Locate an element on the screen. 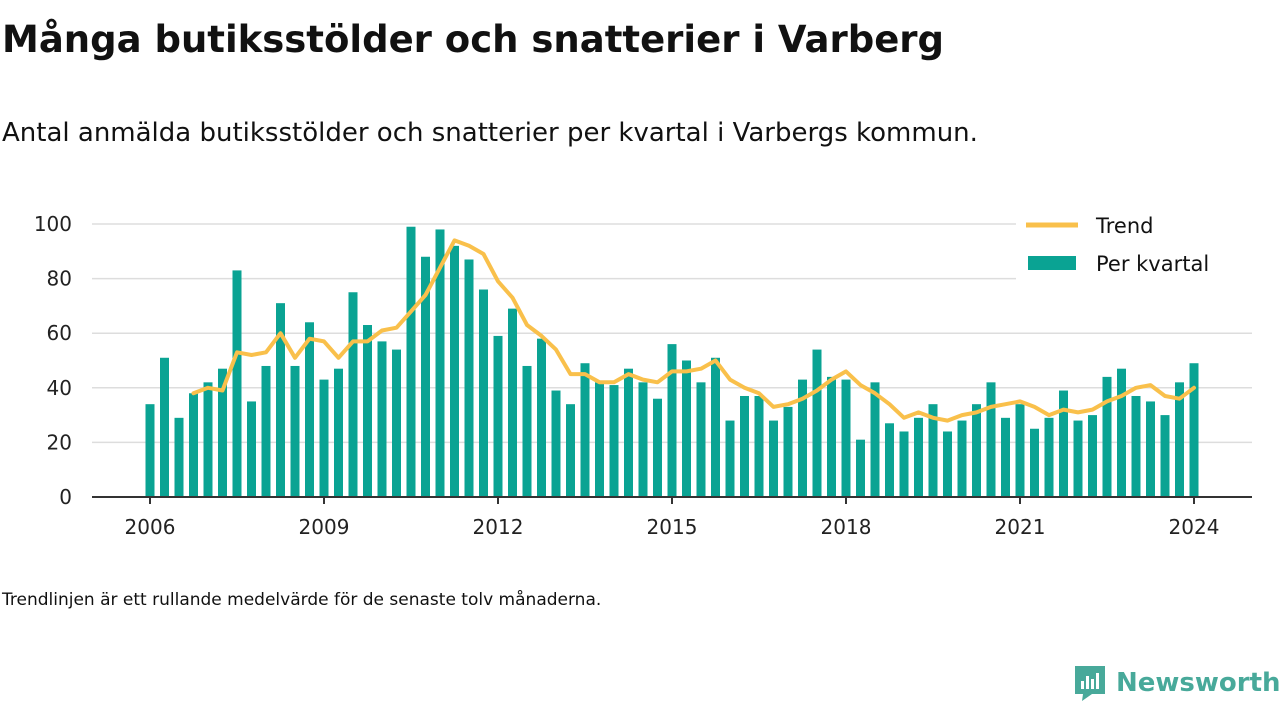  legend-background is located at coordinates (1134, 245).